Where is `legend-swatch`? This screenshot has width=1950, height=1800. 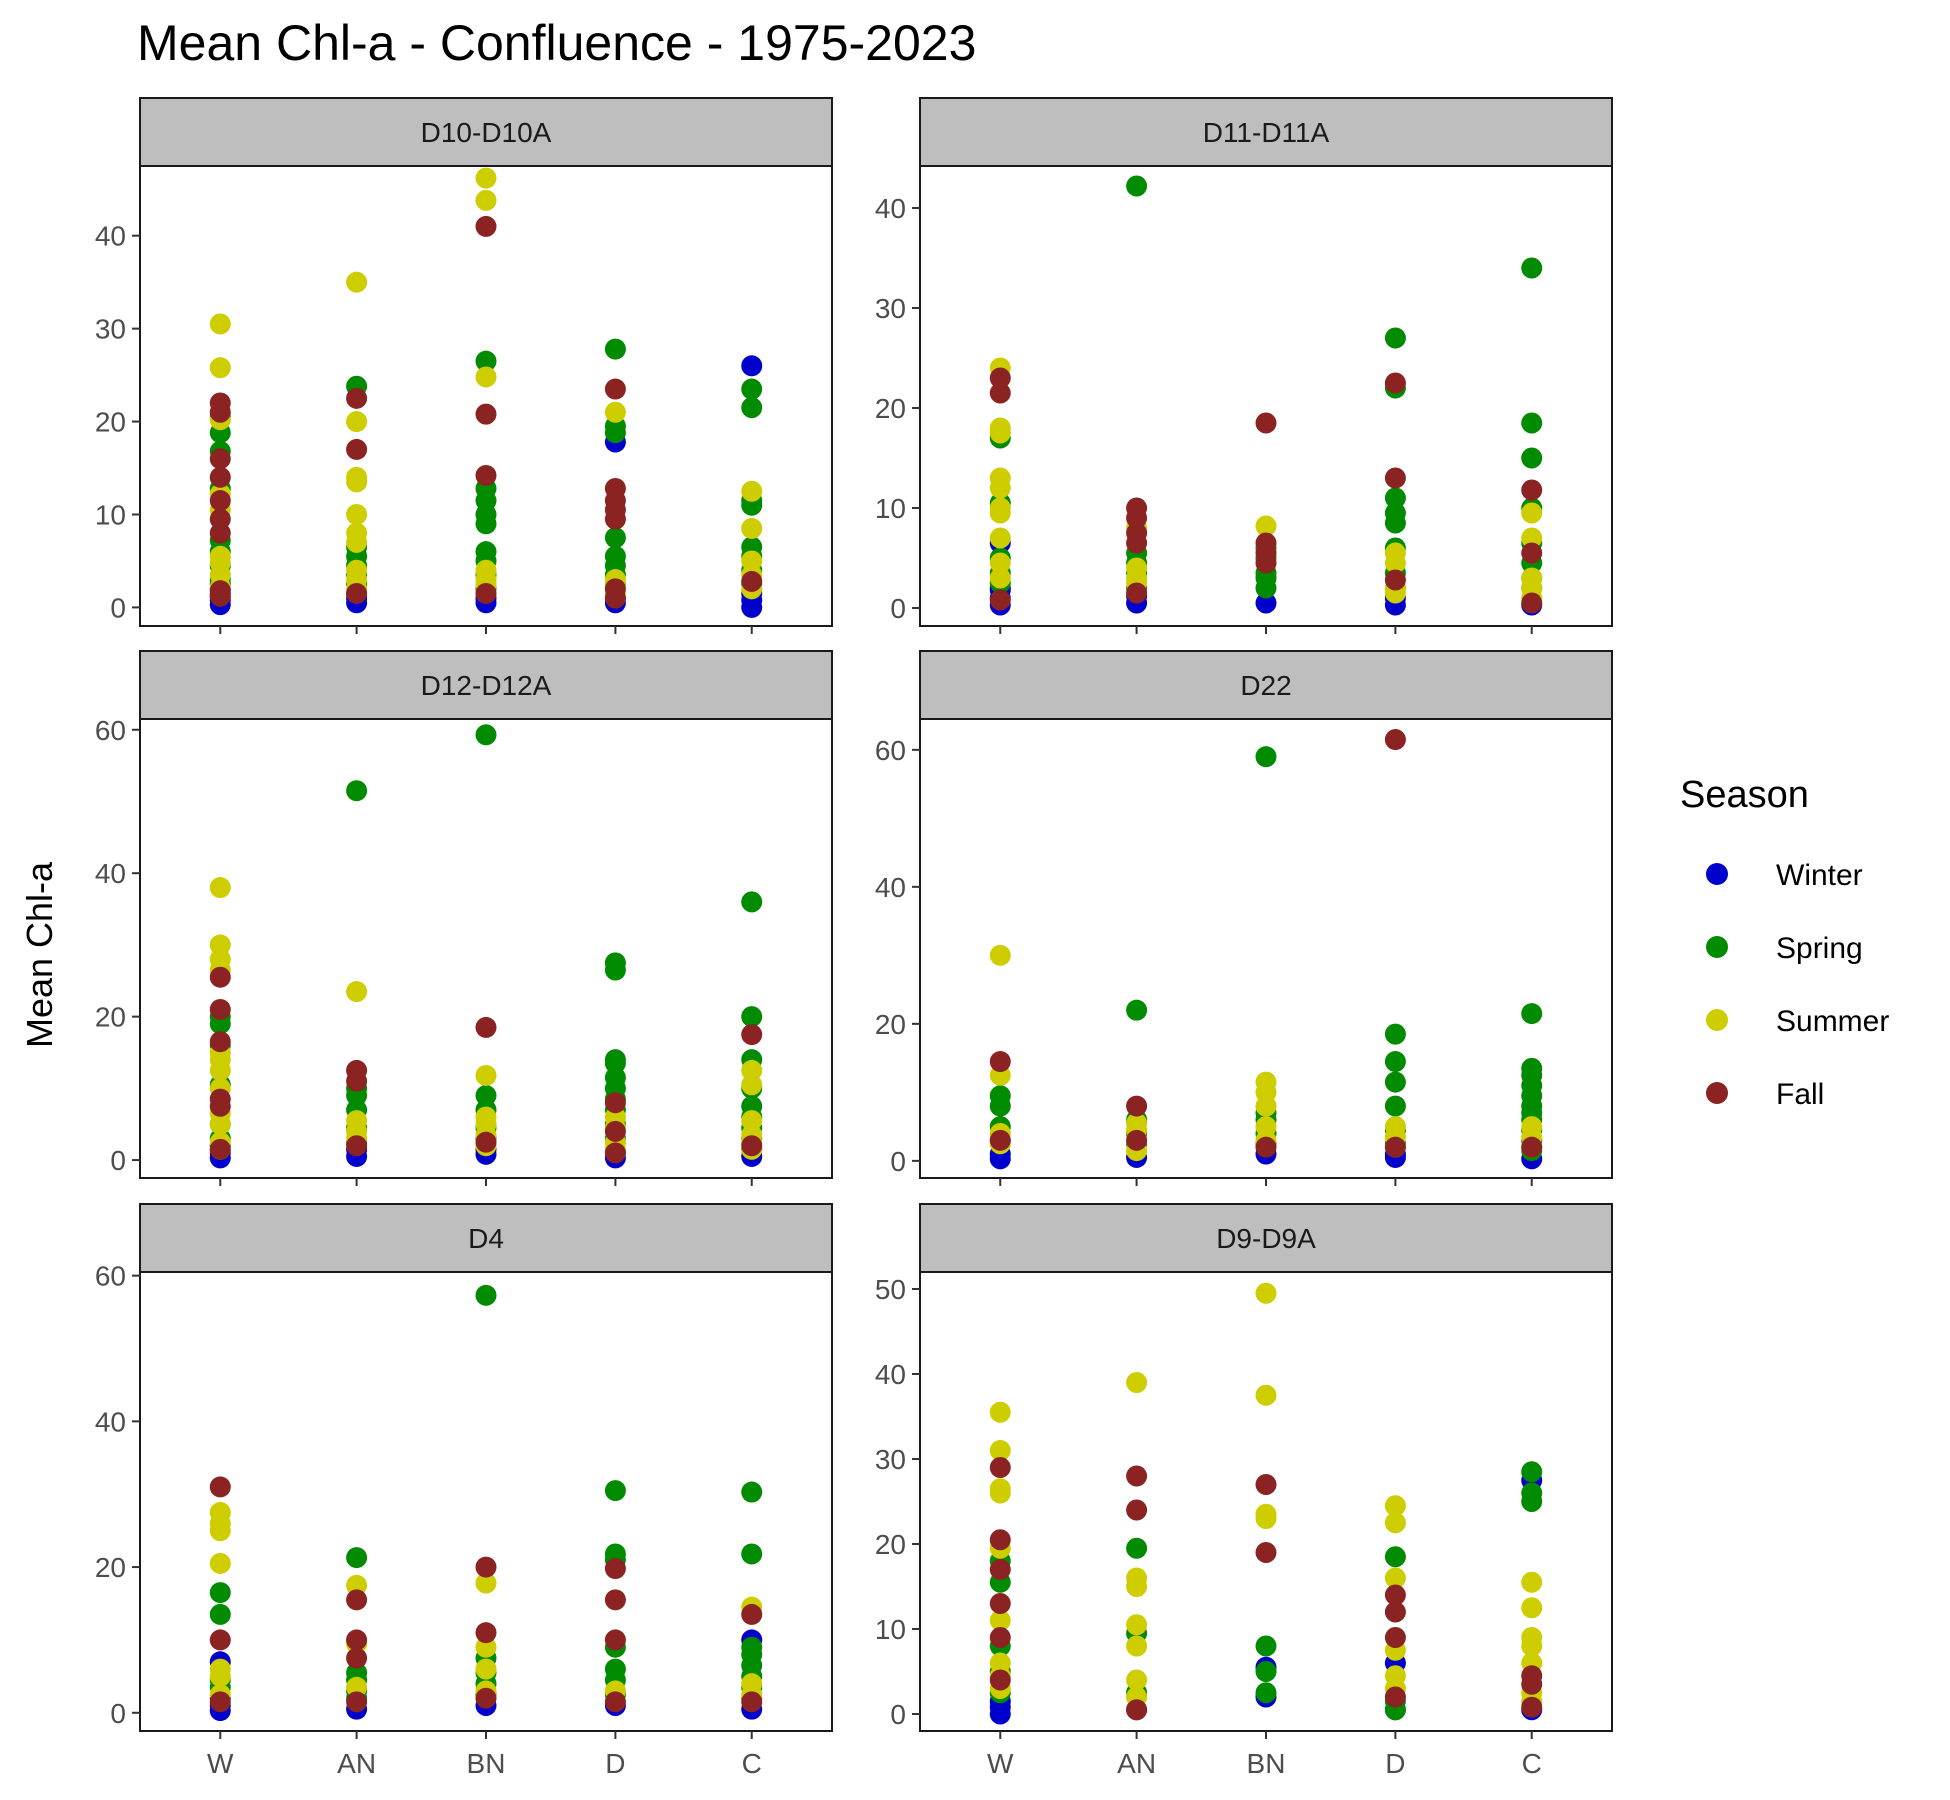
legend-swatch is located at coordinates (1717, 874).